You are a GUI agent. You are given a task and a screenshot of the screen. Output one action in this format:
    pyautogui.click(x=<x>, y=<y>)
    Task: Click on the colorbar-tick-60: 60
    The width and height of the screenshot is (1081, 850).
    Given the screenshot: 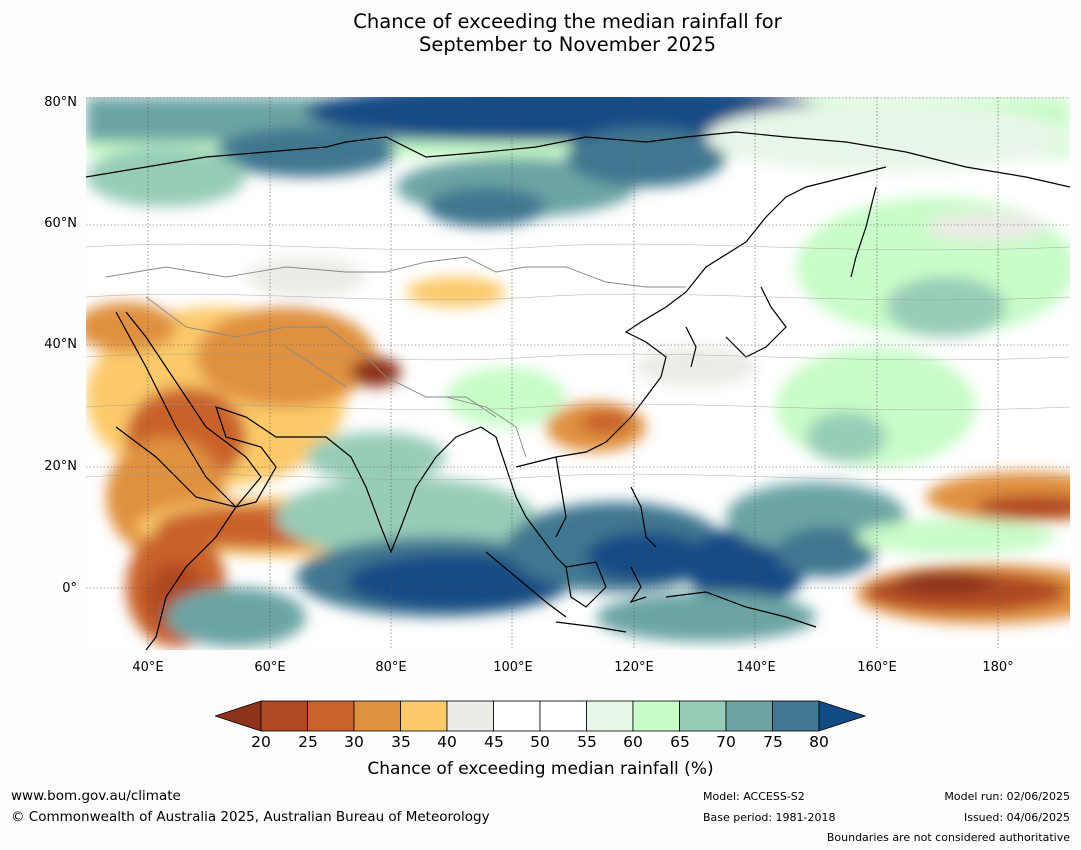 What is the action you would take?
    pyautogui.click(x=633, y=742)
    